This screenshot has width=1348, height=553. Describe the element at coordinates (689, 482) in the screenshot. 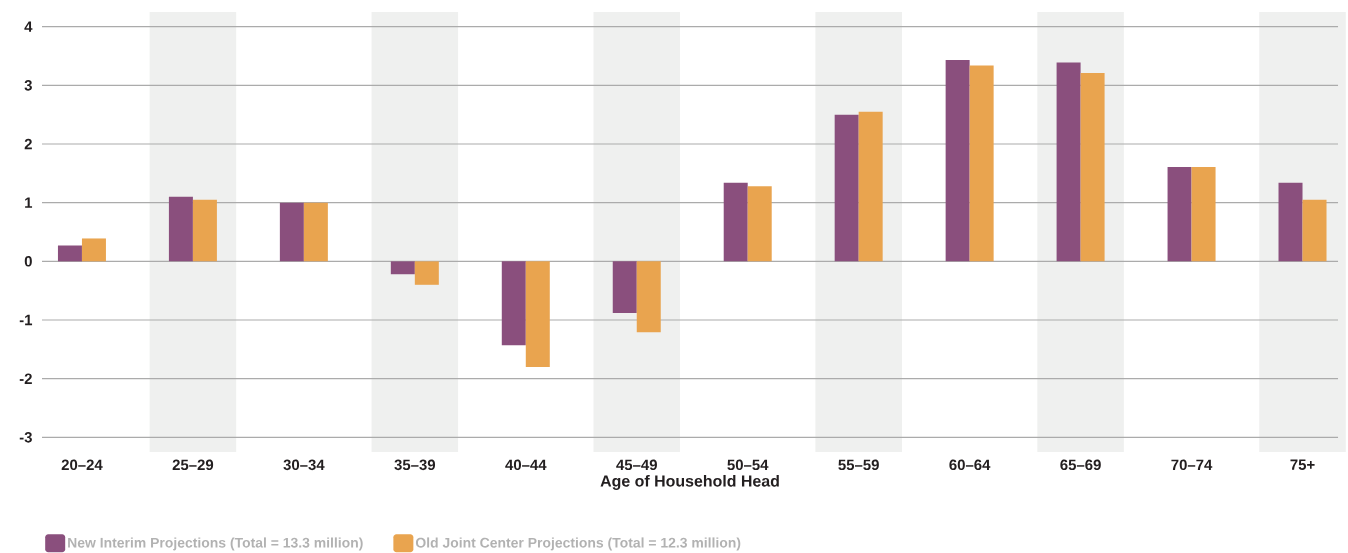

I see `x-axis-title: Age of Household Head` at that location.